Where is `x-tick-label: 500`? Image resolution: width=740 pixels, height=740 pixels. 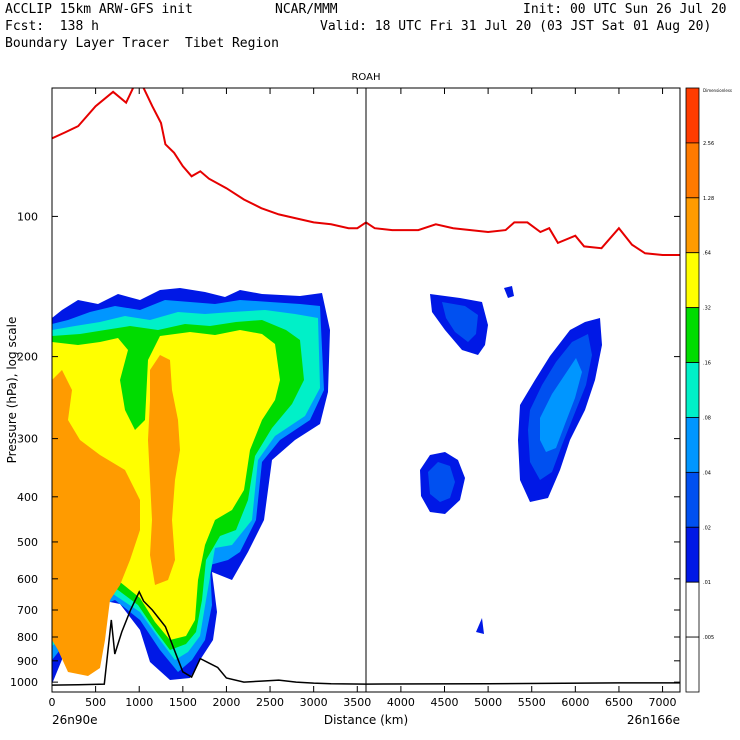
x-tick-label: 500 is located at coordinates (95, 702).